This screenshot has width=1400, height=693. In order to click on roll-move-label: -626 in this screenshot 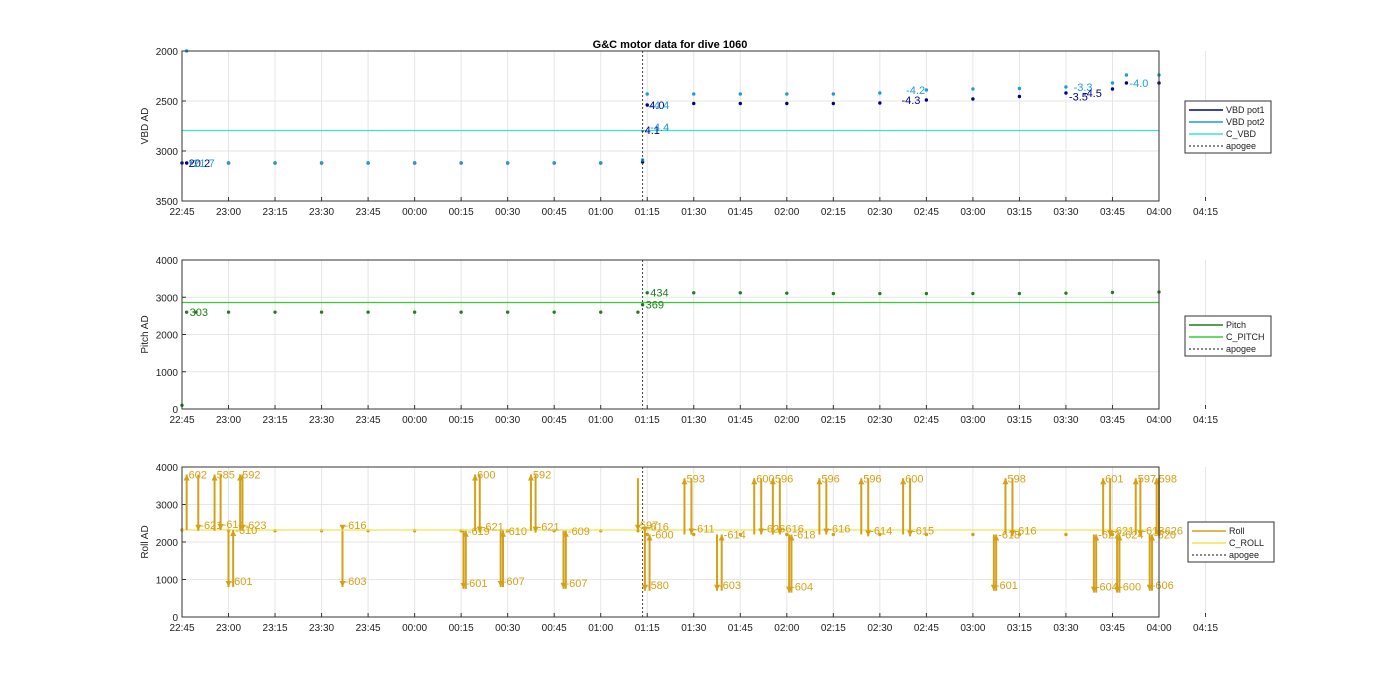, I will do `click(1172, 531)`.